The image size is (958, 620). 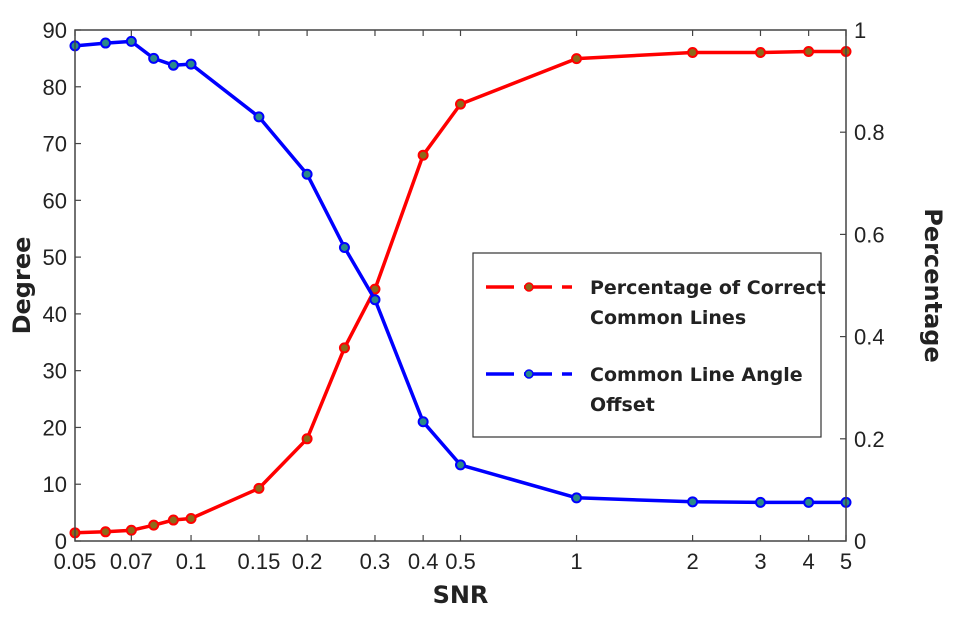 What do you see at coordinates (869, 132) in the screenshot?
I see `y-tick-label-right: 0.8` at bounding box center [869, 132].